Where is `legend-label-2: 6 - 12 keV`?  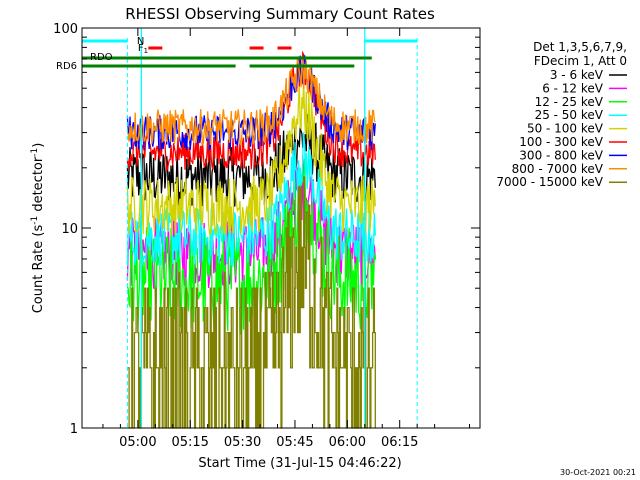 legend-label-2: 6 - 12 keV is located at coordinates (573, 88).